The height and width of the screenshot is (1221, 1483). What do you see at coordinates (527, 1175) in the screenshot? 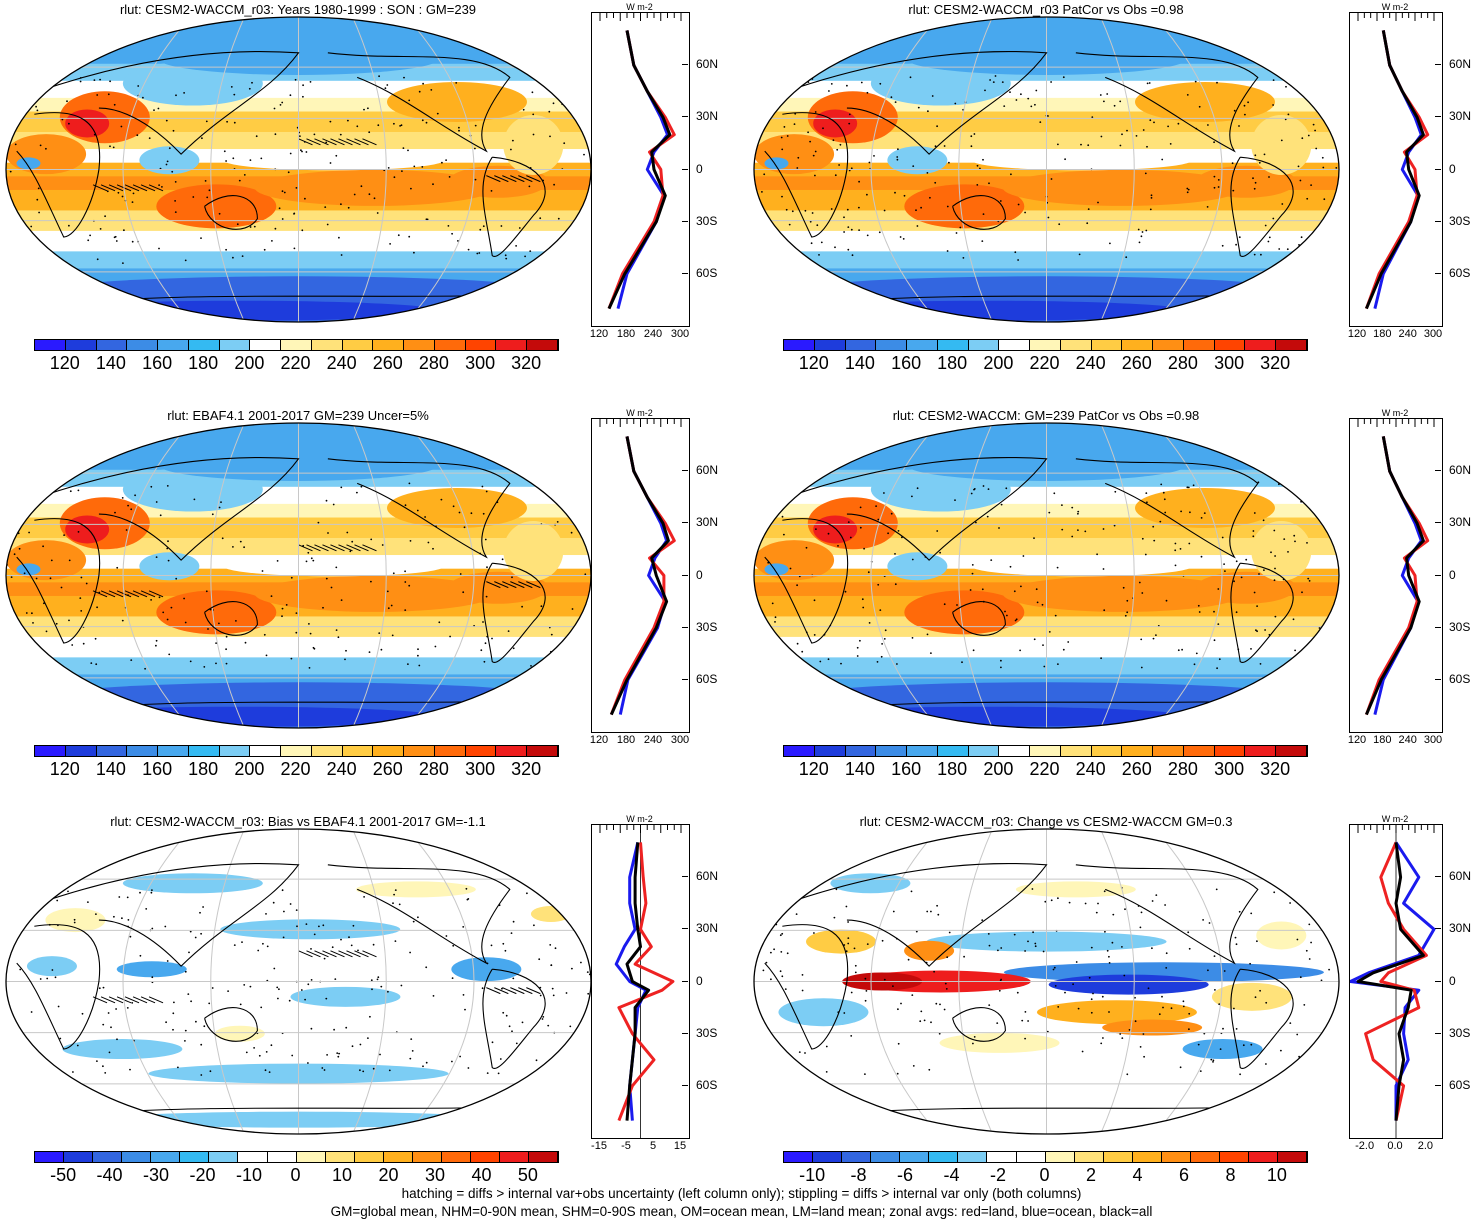
I see `colorbar-label: 50` at bounding box center [527, 1175].